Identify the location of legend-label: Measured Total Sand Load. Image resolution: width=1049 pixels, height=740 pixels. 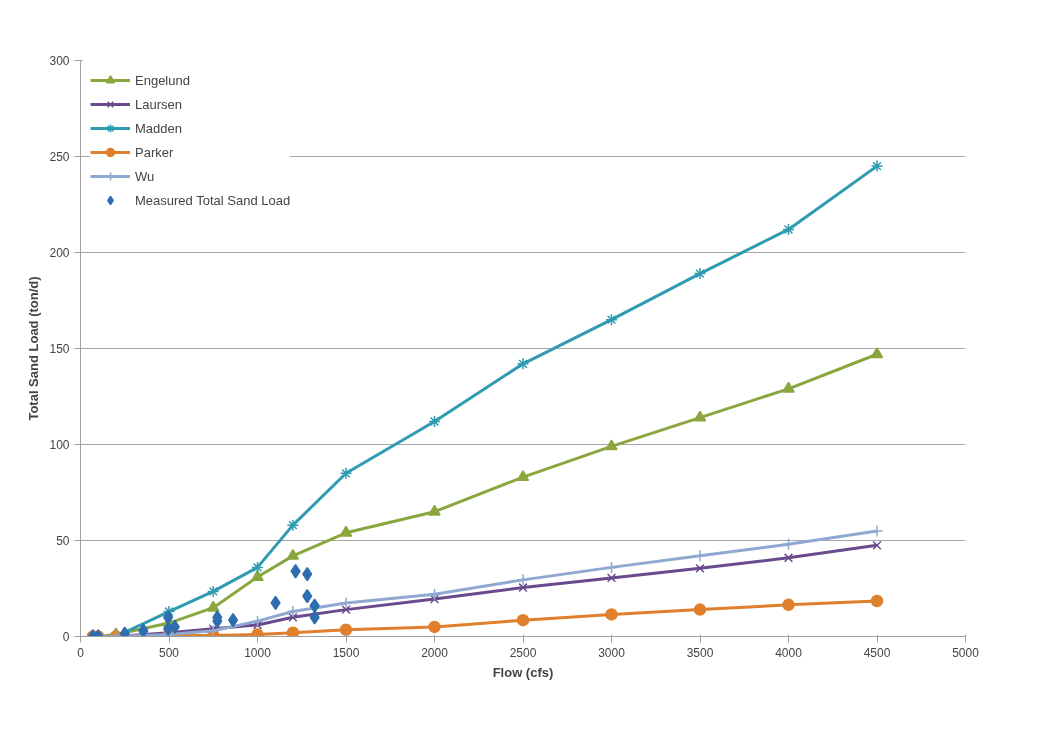
(213, 200).